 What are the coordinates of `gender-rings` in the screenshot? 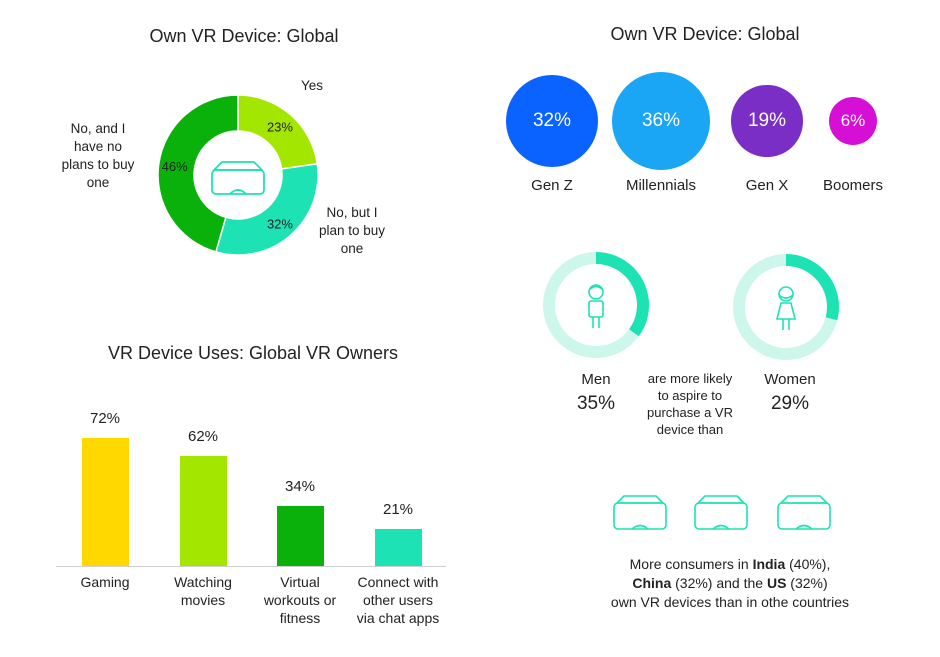 It's located at (691, 306).